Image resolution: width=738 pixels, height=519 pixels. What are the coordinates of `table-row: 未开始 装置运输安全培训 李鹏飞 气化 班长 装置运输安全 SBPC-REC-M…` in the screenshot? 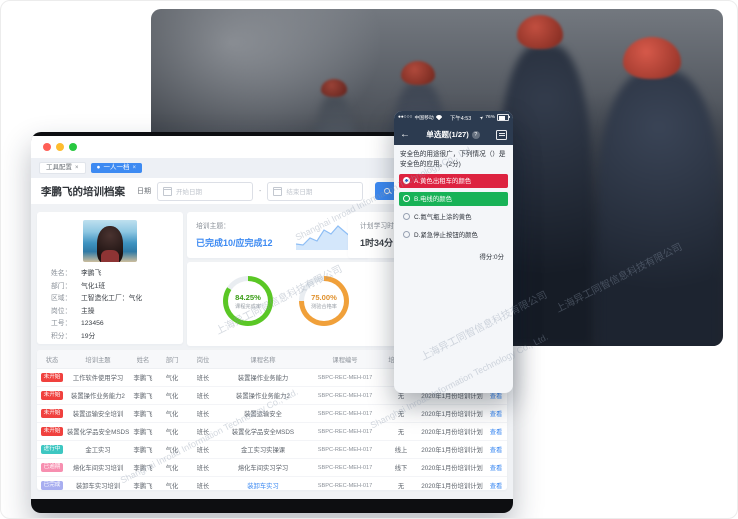 It's located at (272, 414).